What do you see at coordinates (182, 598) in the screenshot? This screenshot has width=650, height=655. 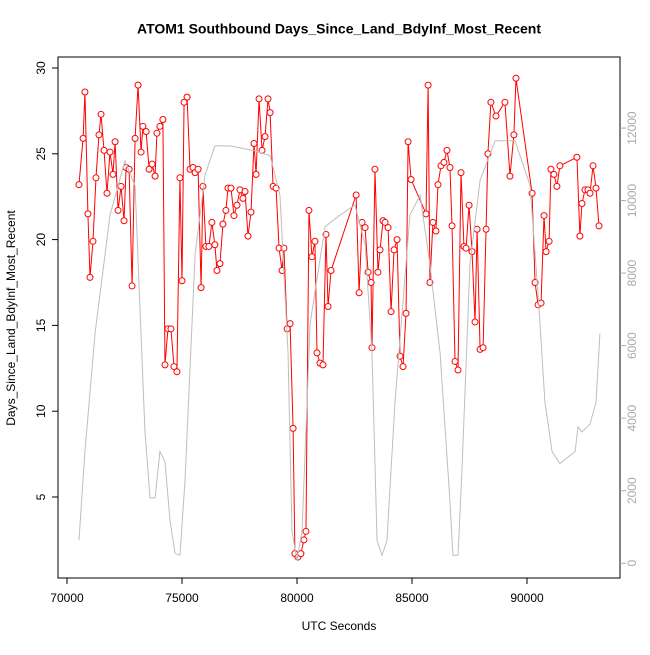 I see `x-tick-label: 75000` at bounding box center [182, 598].